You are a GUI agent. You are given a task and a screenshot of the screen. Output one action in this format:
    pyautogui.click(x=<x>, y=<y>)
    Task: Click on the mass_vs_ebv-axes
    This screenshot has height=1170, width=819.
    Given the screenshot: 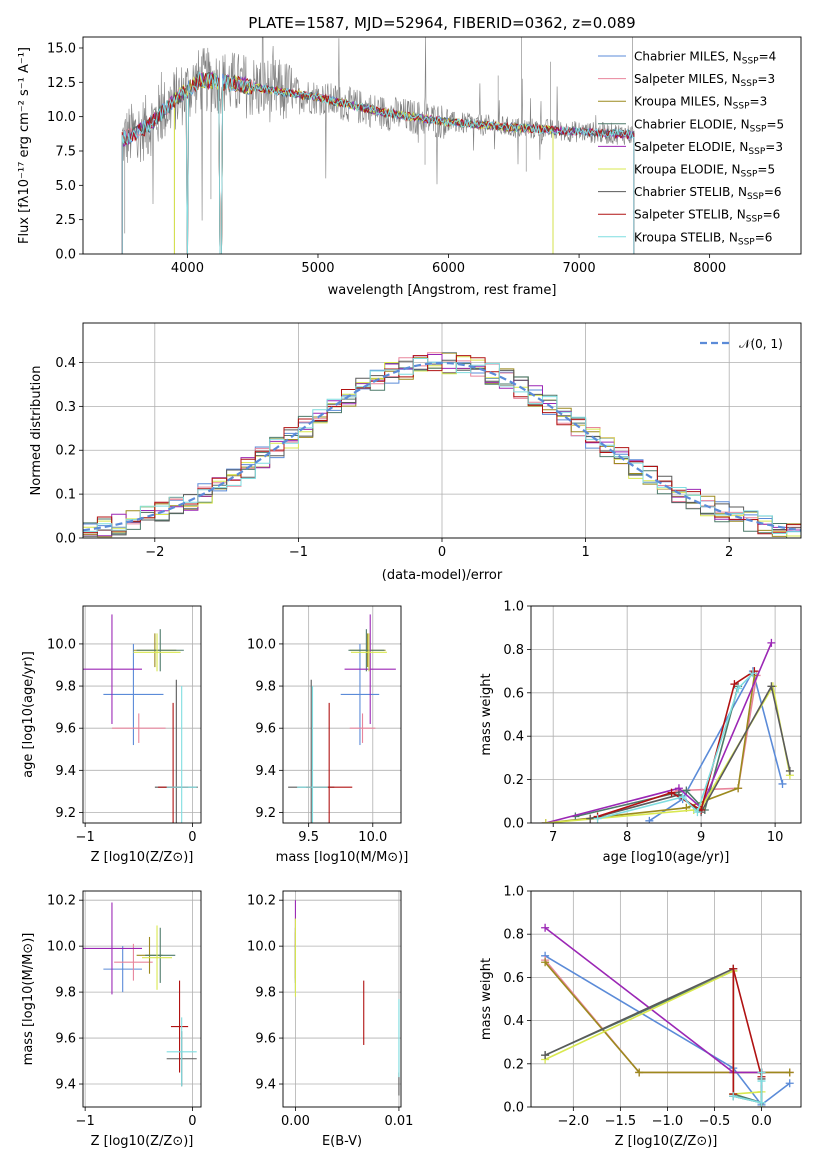 What is the action you would take?
    pyautogui.click(x=340, y=1001)
    